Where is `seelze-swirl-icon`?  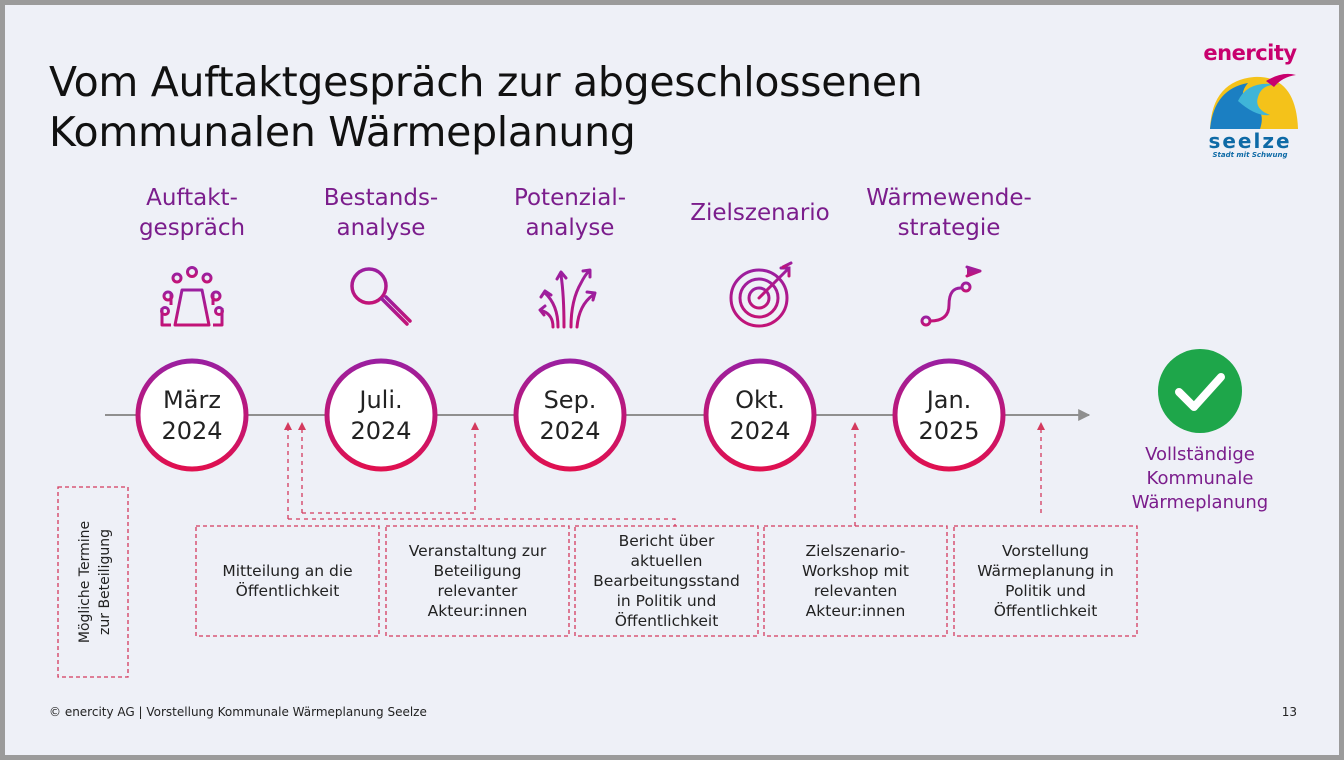 seelze-swirl-icon is located at coordinates (1254, 101).